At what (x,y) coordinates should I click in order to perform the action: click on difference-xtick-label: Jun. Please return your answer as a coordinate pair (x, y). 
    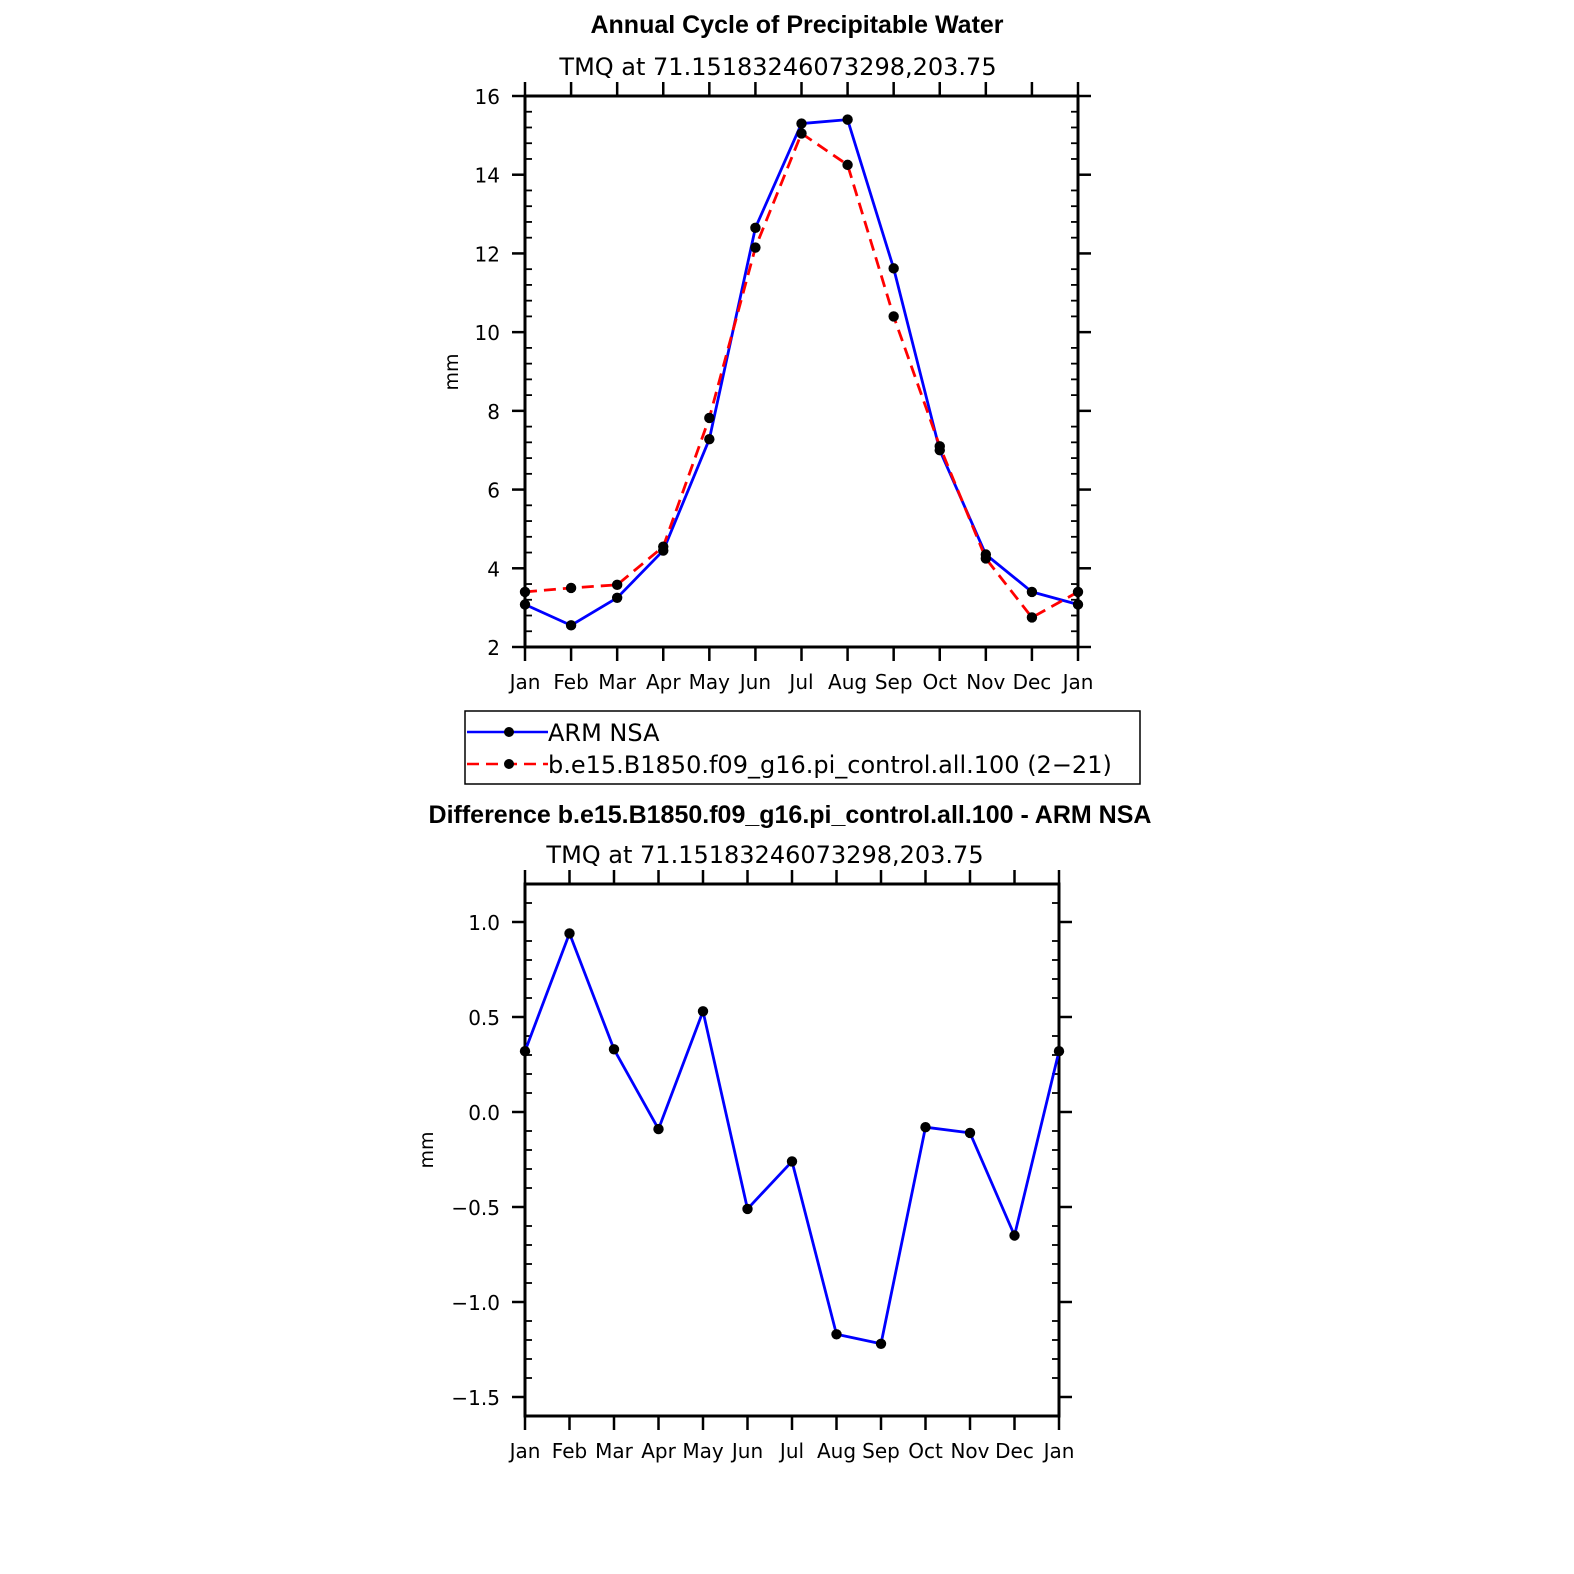
    Looking at the image, I should click on (746, 1451).